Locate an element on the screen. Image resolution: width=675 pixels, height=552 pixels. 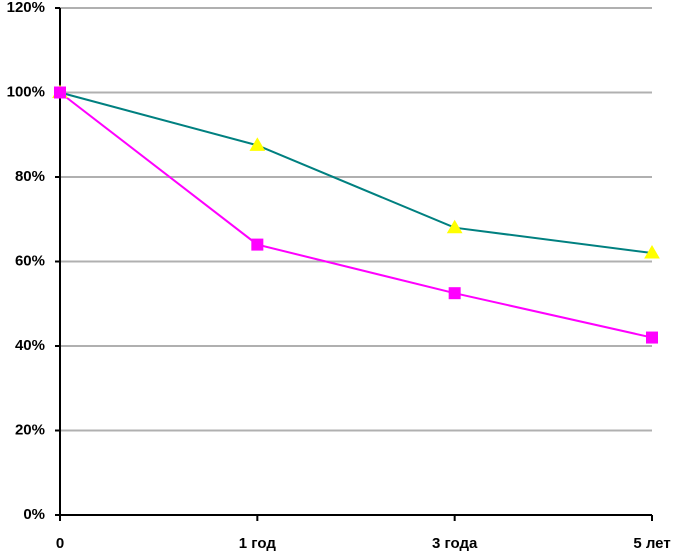
y-tick-label: 120% is located at coordinates (26, 8).